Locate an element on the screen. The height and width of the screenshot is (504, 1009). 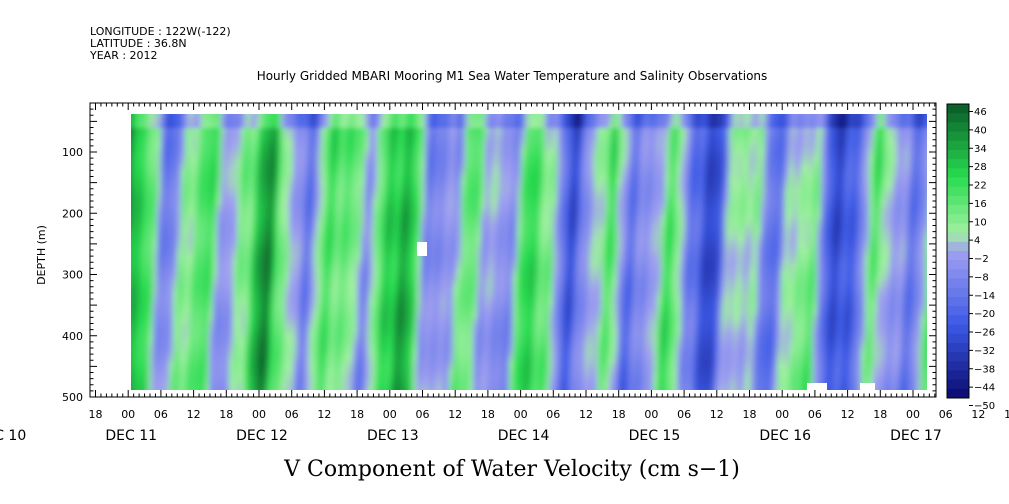
colorbar-label: −38 is located at coordinates (984, 369).